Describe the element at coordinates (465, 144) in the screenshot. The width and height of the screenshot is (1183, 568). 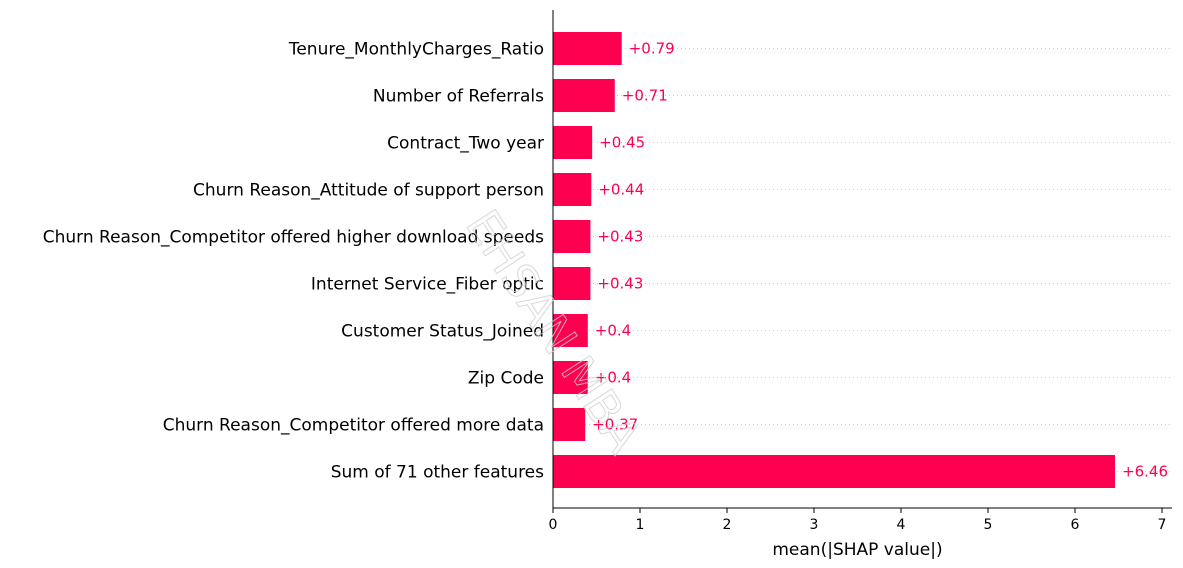
I see `feature-label: Contract_Two year` at that location.